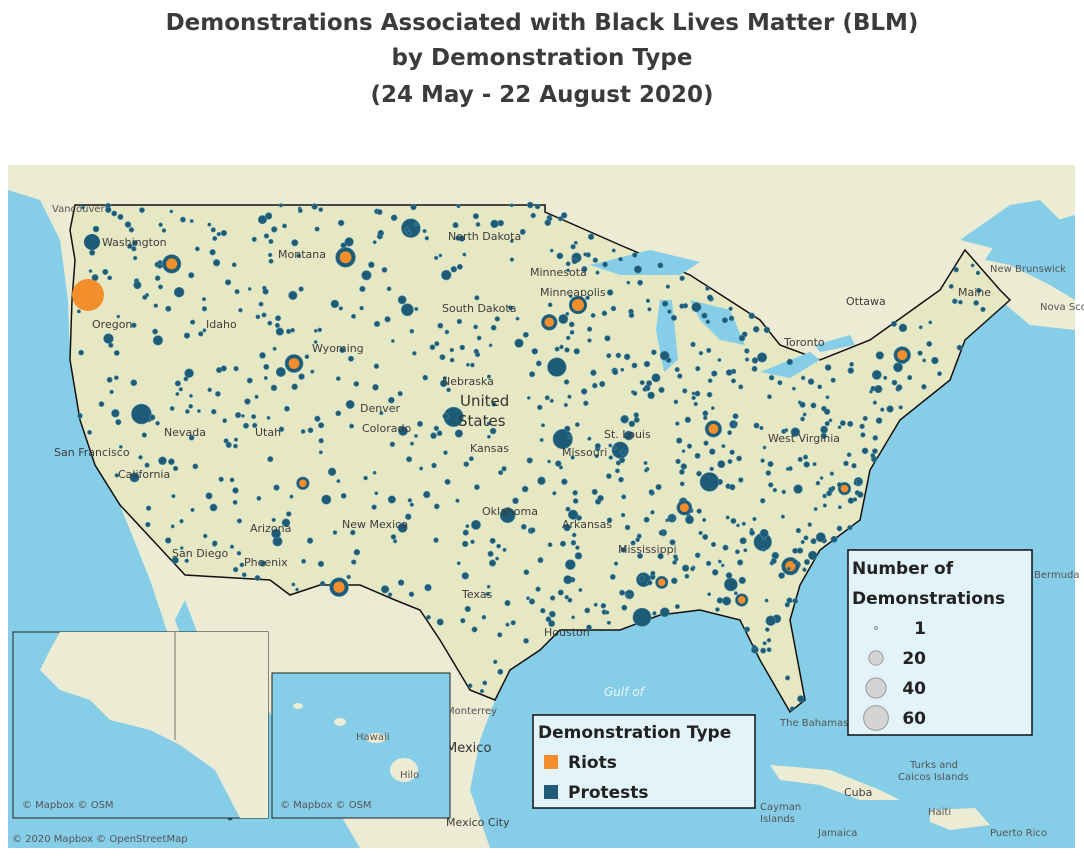 This screenshot has height=868, width=1084. I want to click on size-label: 20, so click(914, 659).